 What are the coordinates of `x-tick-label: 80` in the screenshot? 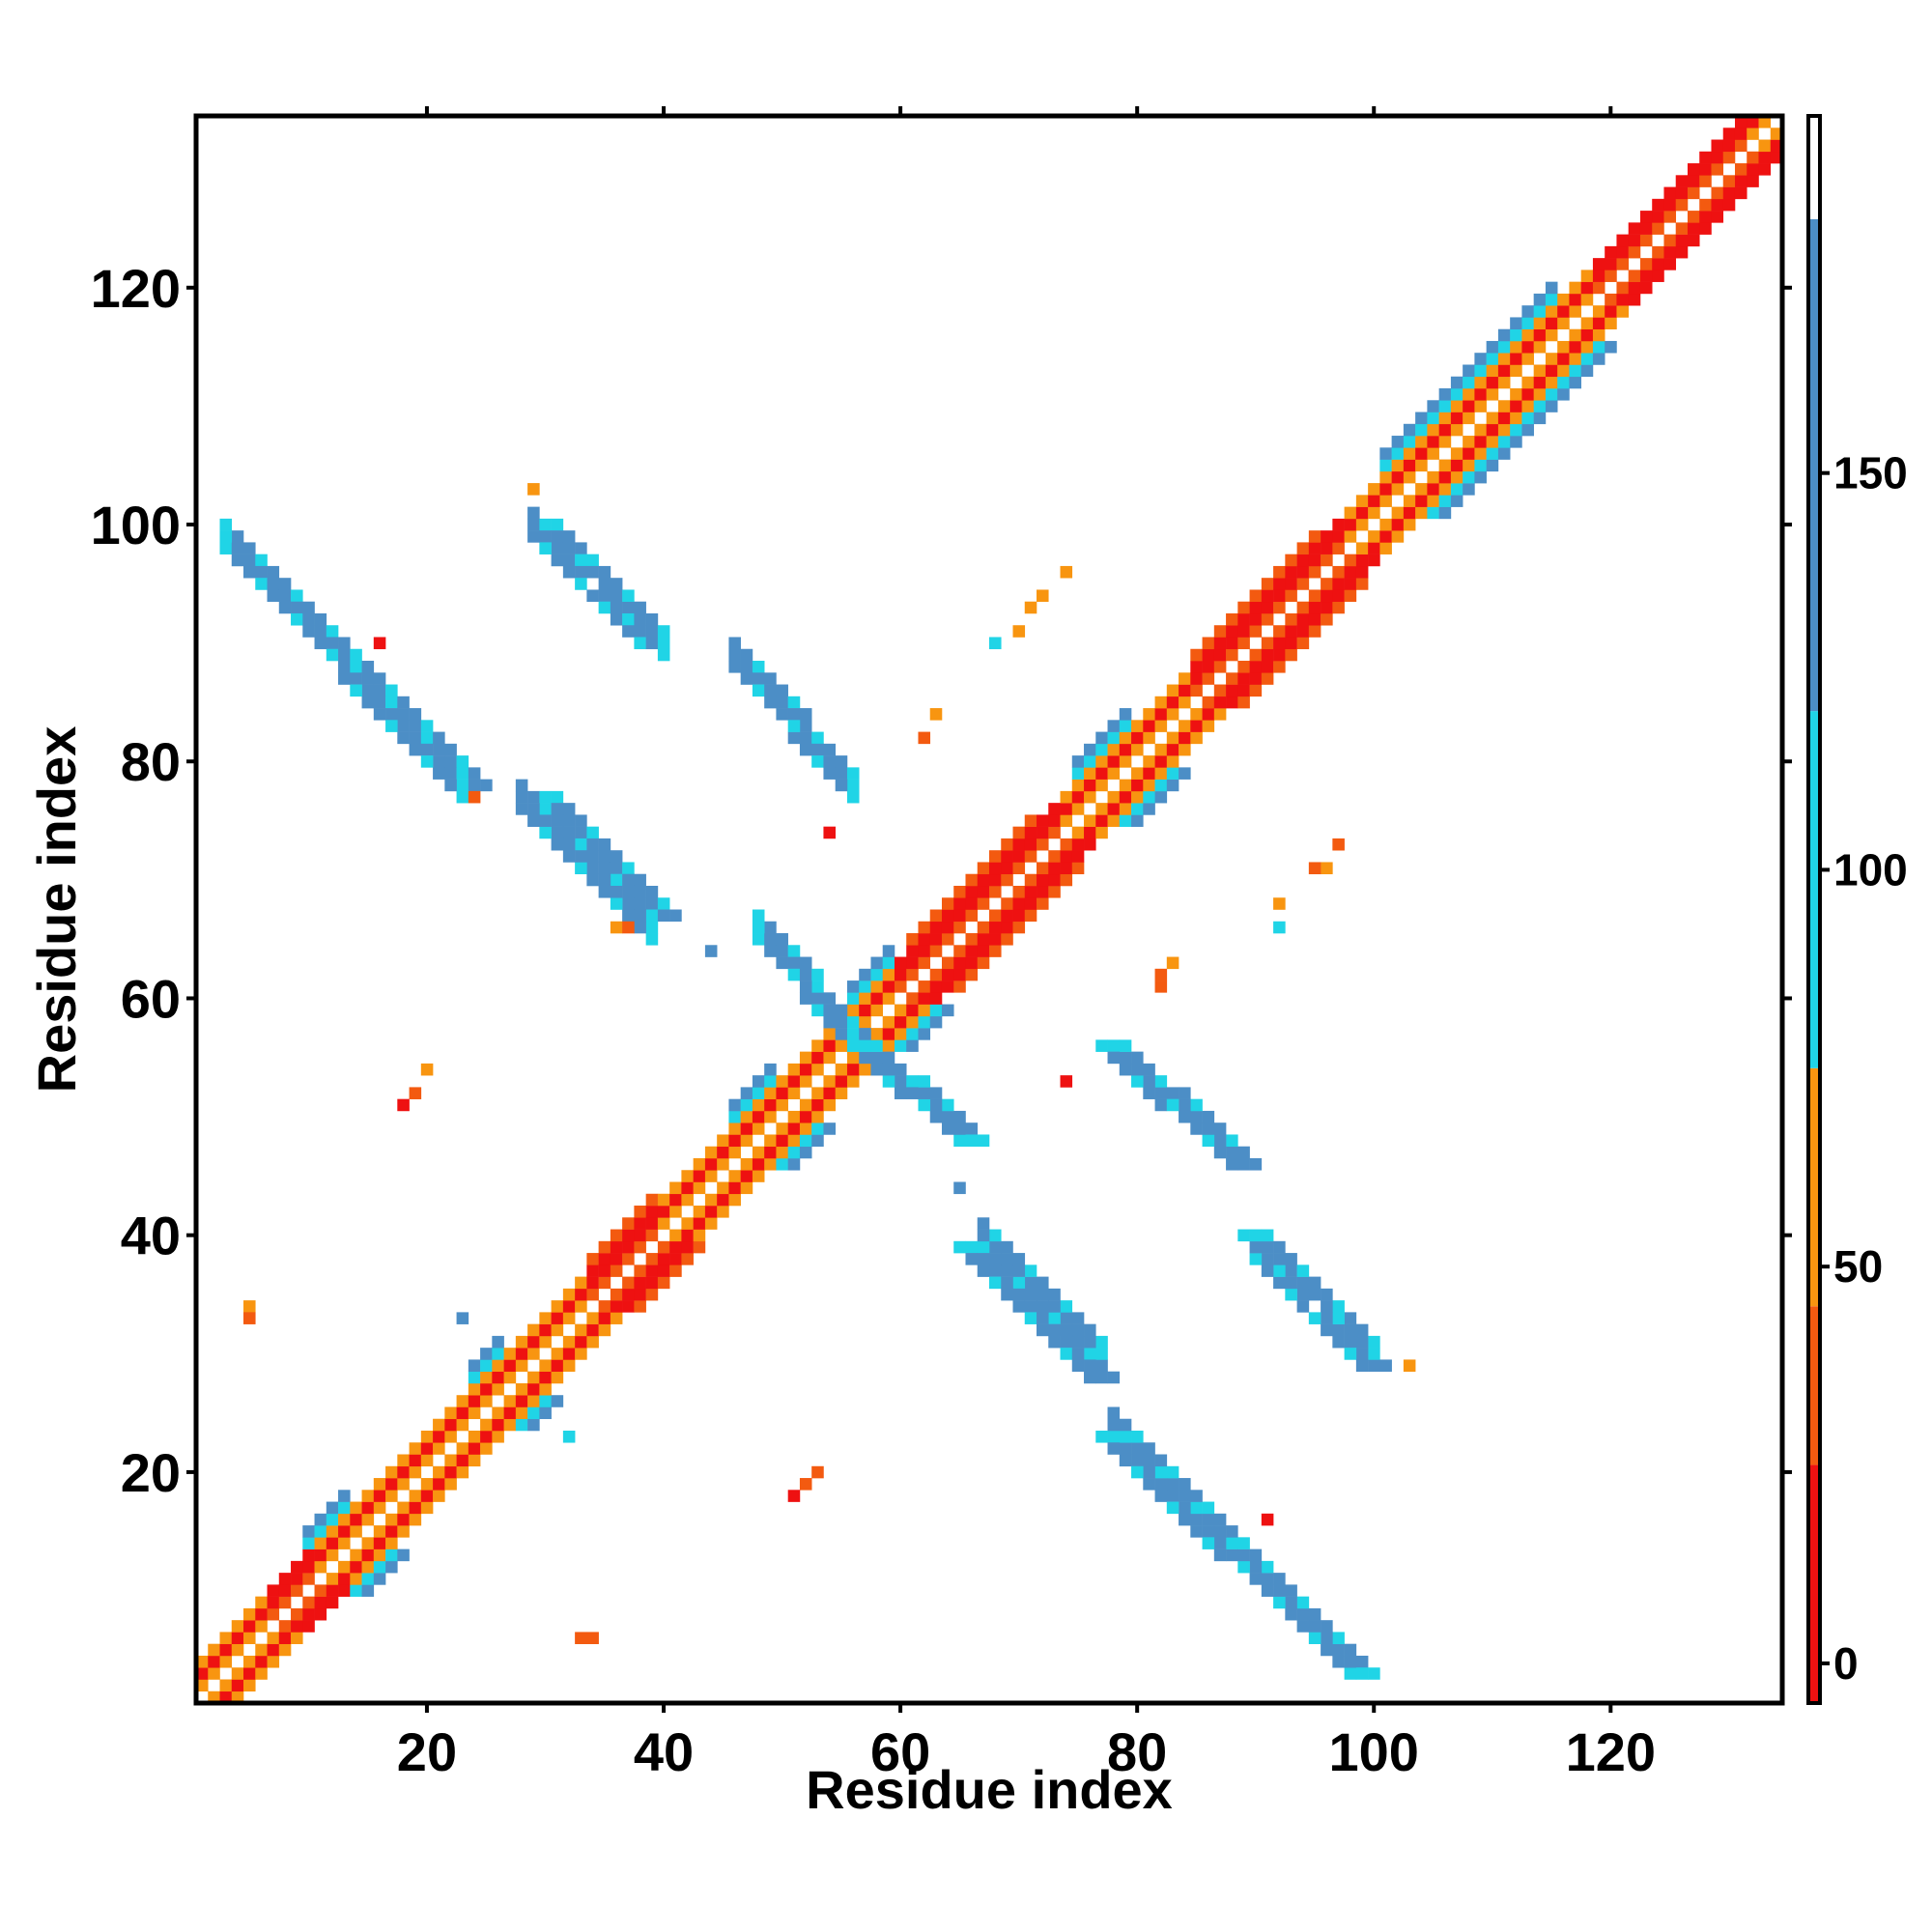 It's located at (1137, 1751).